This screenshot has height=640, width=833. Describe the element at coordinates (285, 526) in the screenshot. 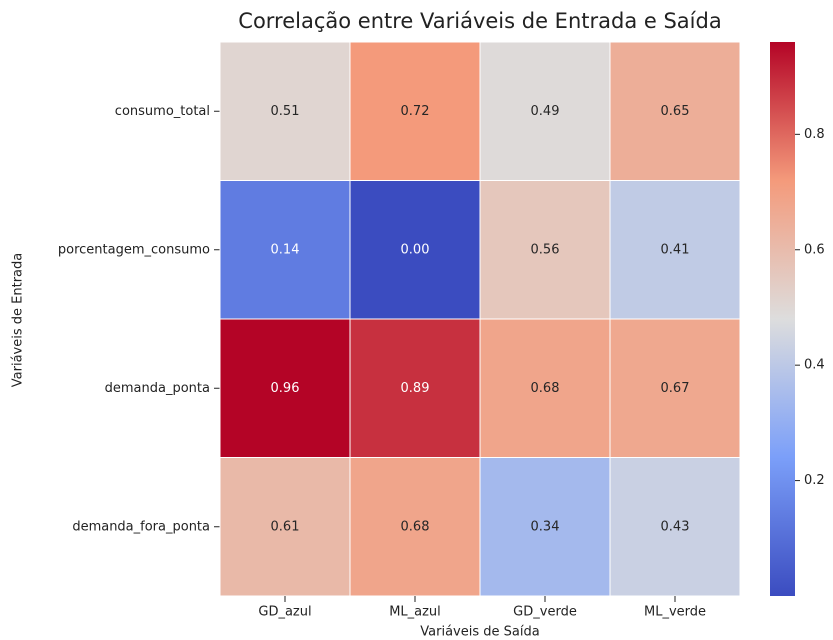

I see `cell-label: 0.61` at that location.